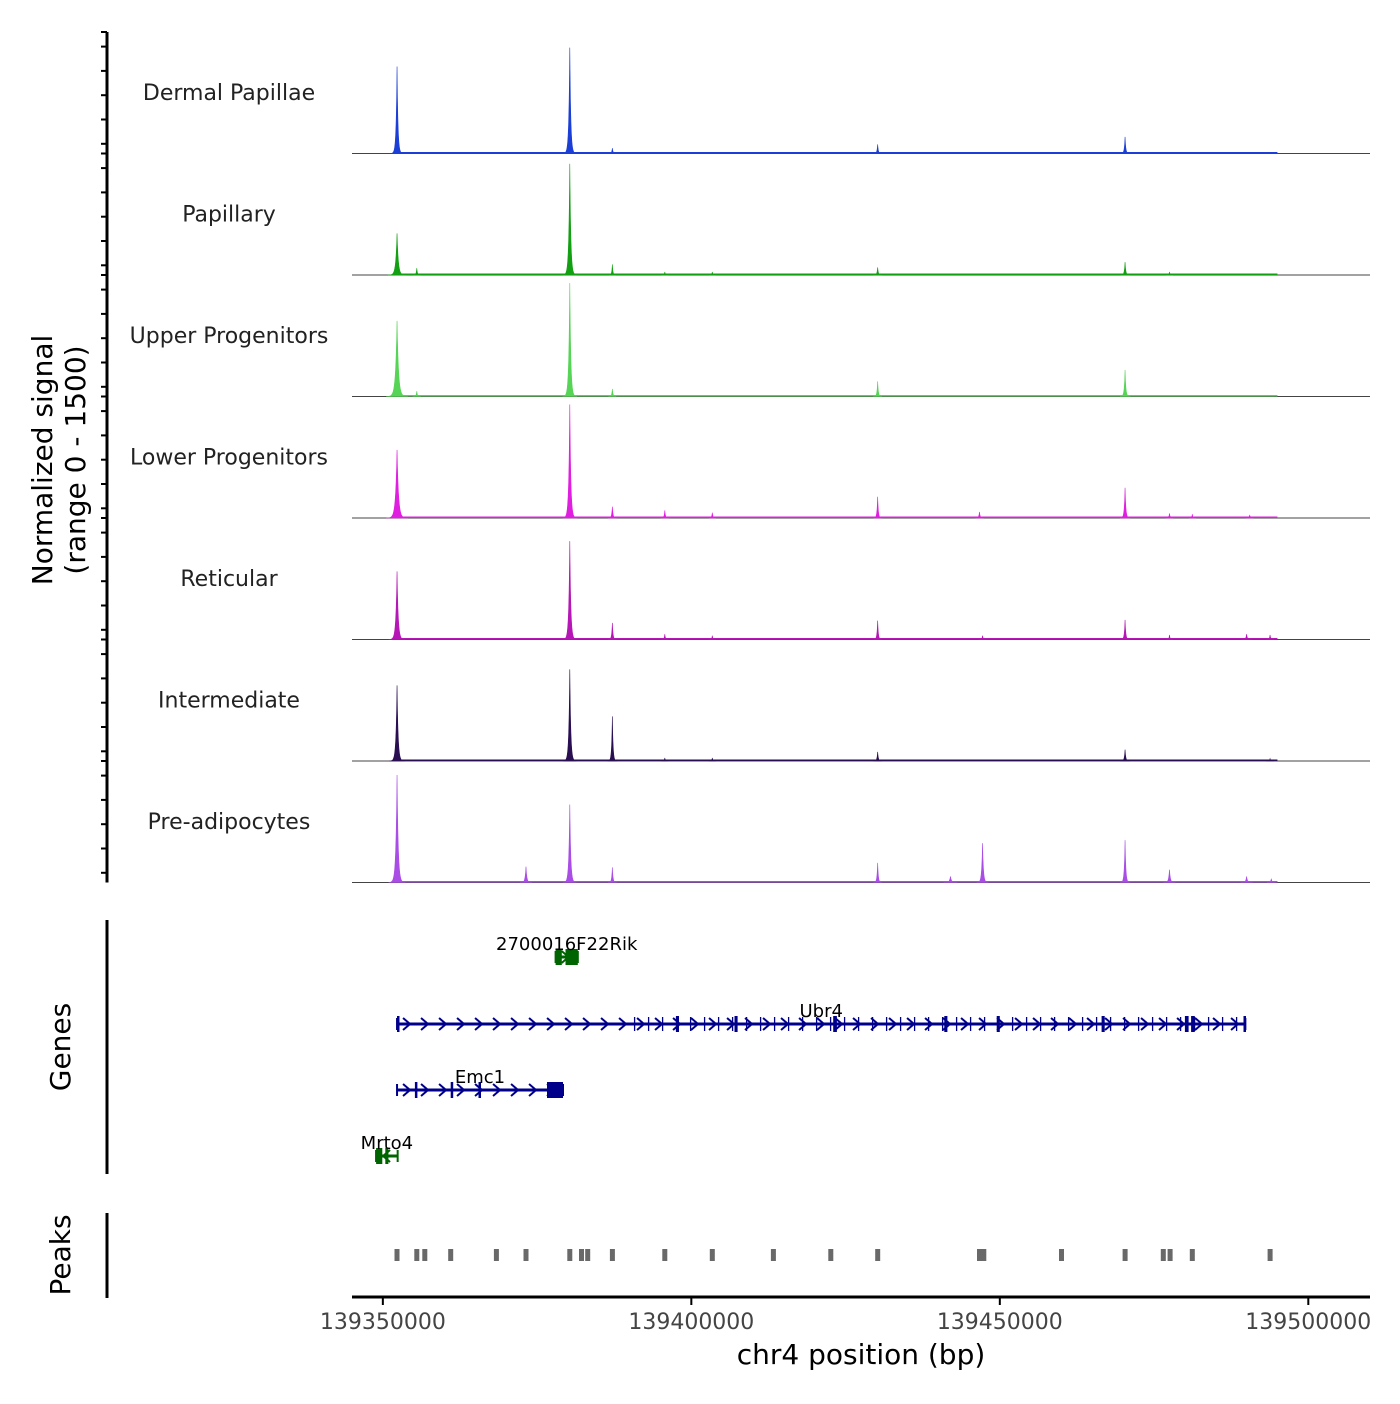 The height and width of the screenshot is (1404, 1400). What do you see at coordinates (764, 715) in the screenshot?
I see `coverage-track: Intermediate` at bounding box center [764, 715].